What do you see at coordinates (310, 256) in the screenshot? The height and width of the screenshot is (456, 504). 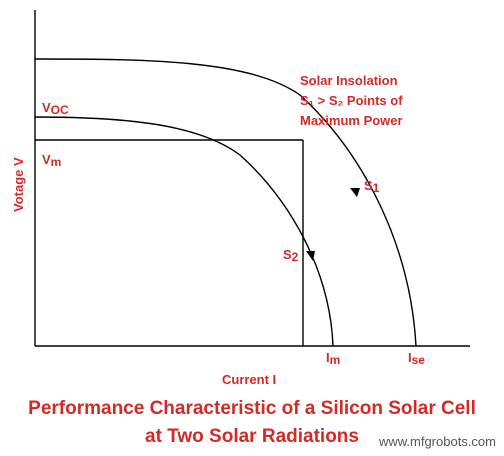 I see `arrow-s2` at bounding box center [310, 256].